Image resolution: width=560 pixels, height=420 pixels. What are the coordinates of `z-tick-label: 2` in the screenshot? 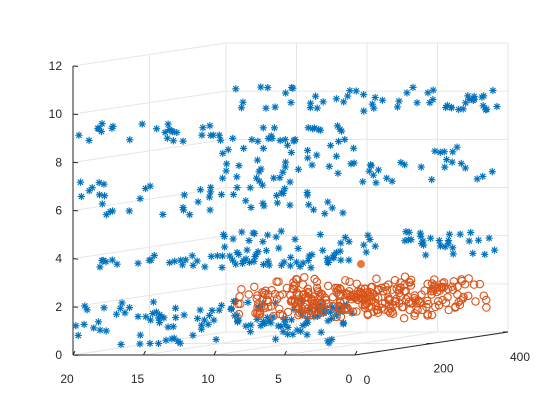 It's located at (58, 307).